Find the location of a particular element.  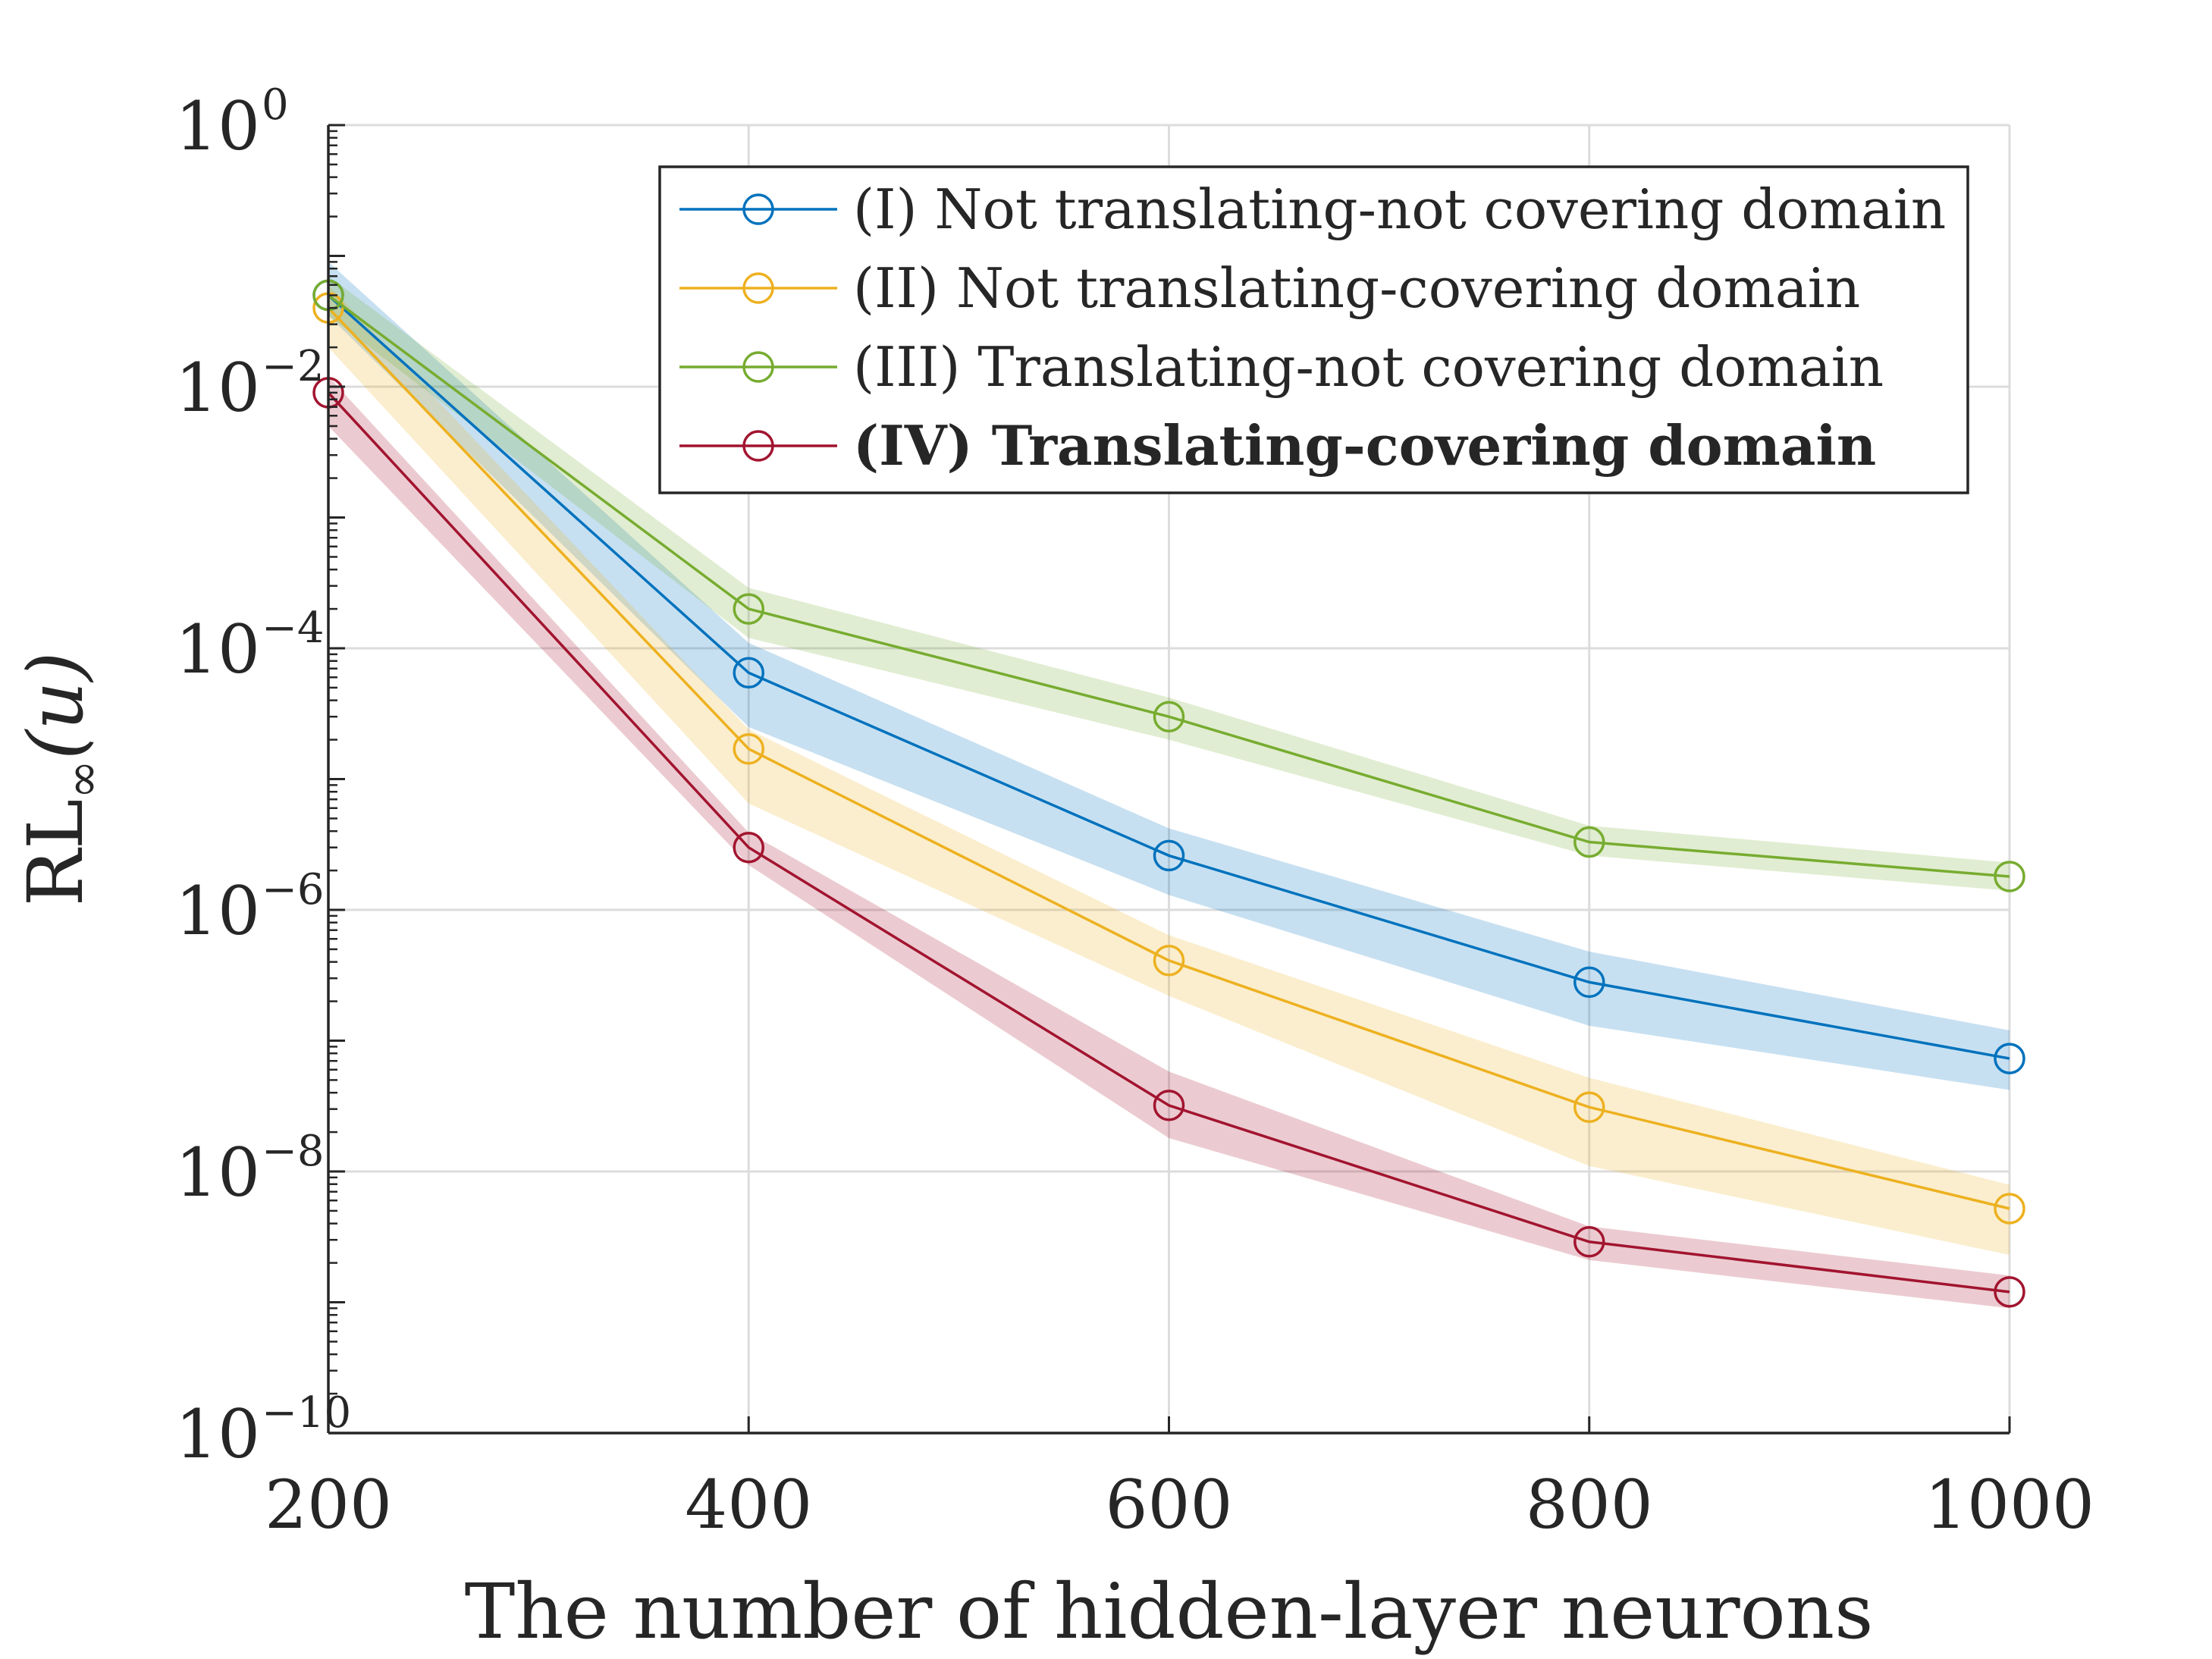

legend-item-4: (IV) Translating-covering domain is located at coordinates (1277, 445).